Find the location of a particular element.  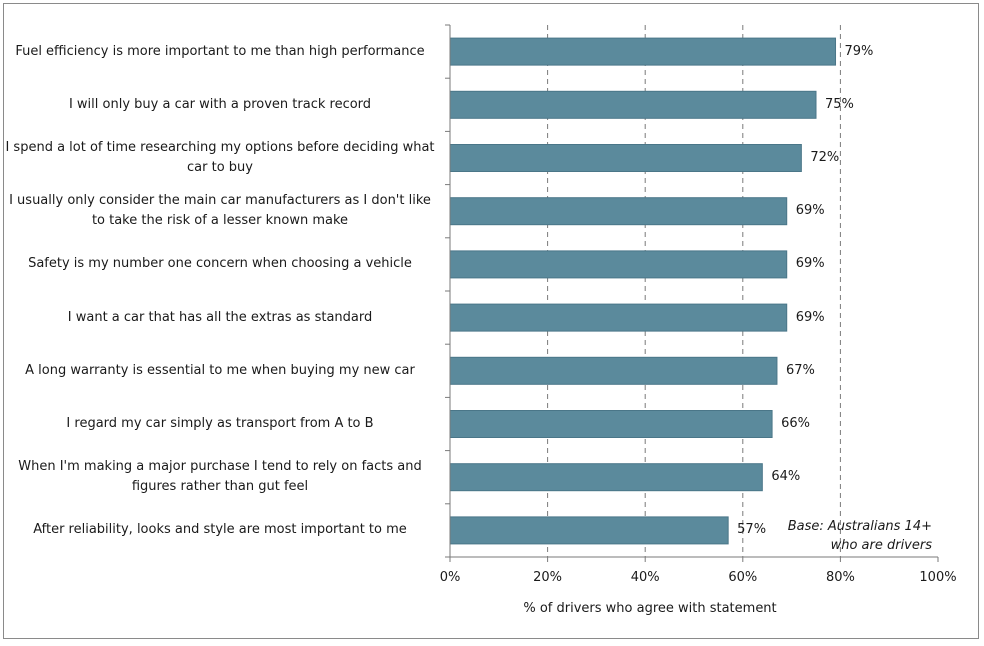

base-annotation-line-1: Base: Australians 14+ is located at coordinates (859, 526).